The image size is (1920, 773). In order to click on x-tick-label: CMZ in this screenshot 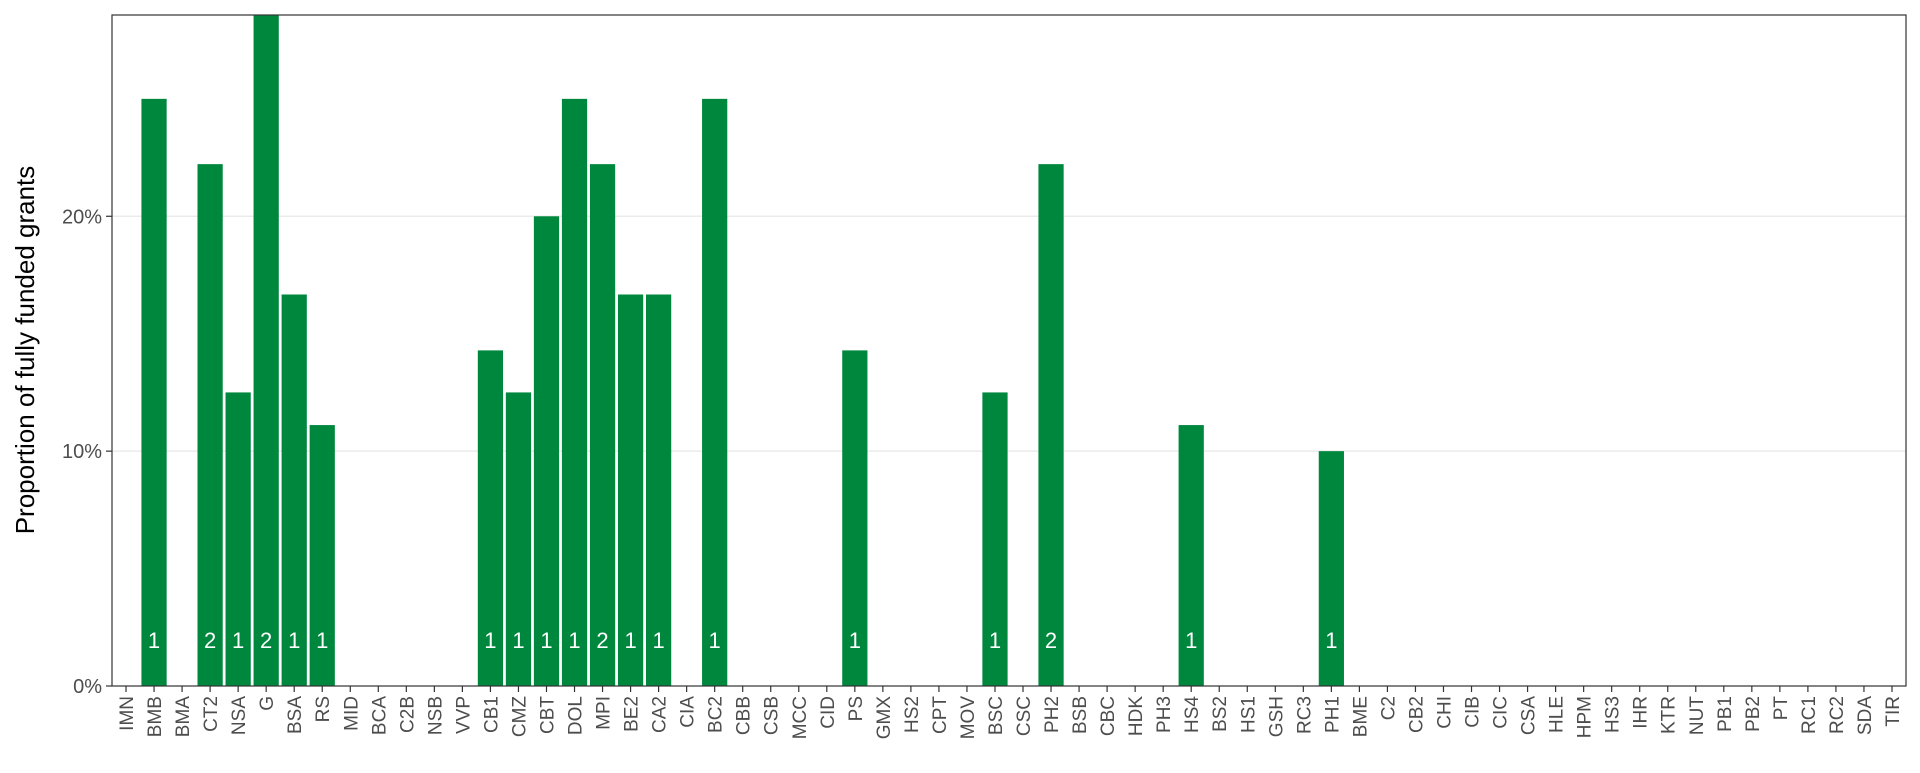, I will do `click(519, 717)`.